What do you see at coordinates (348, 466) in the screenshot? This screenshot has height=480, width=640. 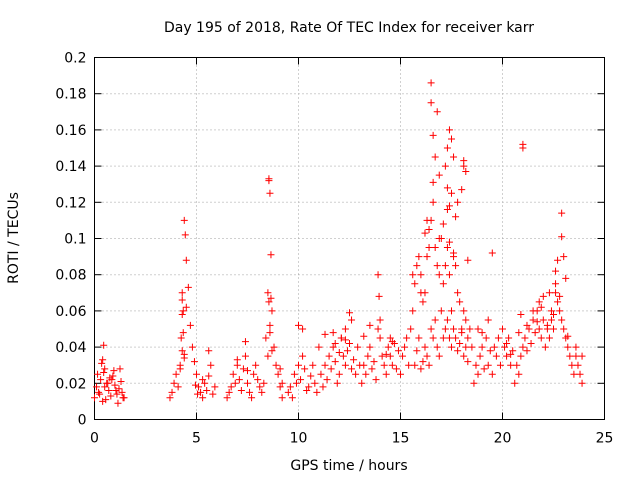 I see `x-axis-label: GPS time / hours` at bounding box center [348, 466].